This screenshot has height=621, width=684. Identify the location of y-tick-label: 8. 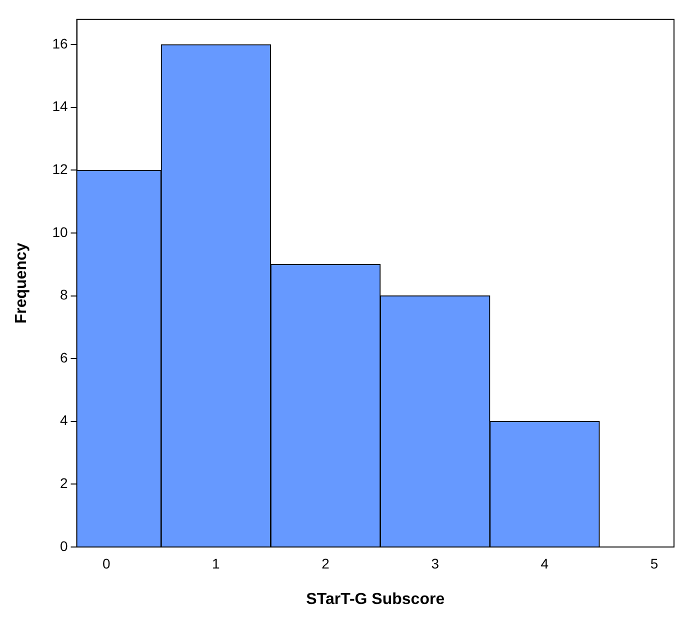
(64, 294).